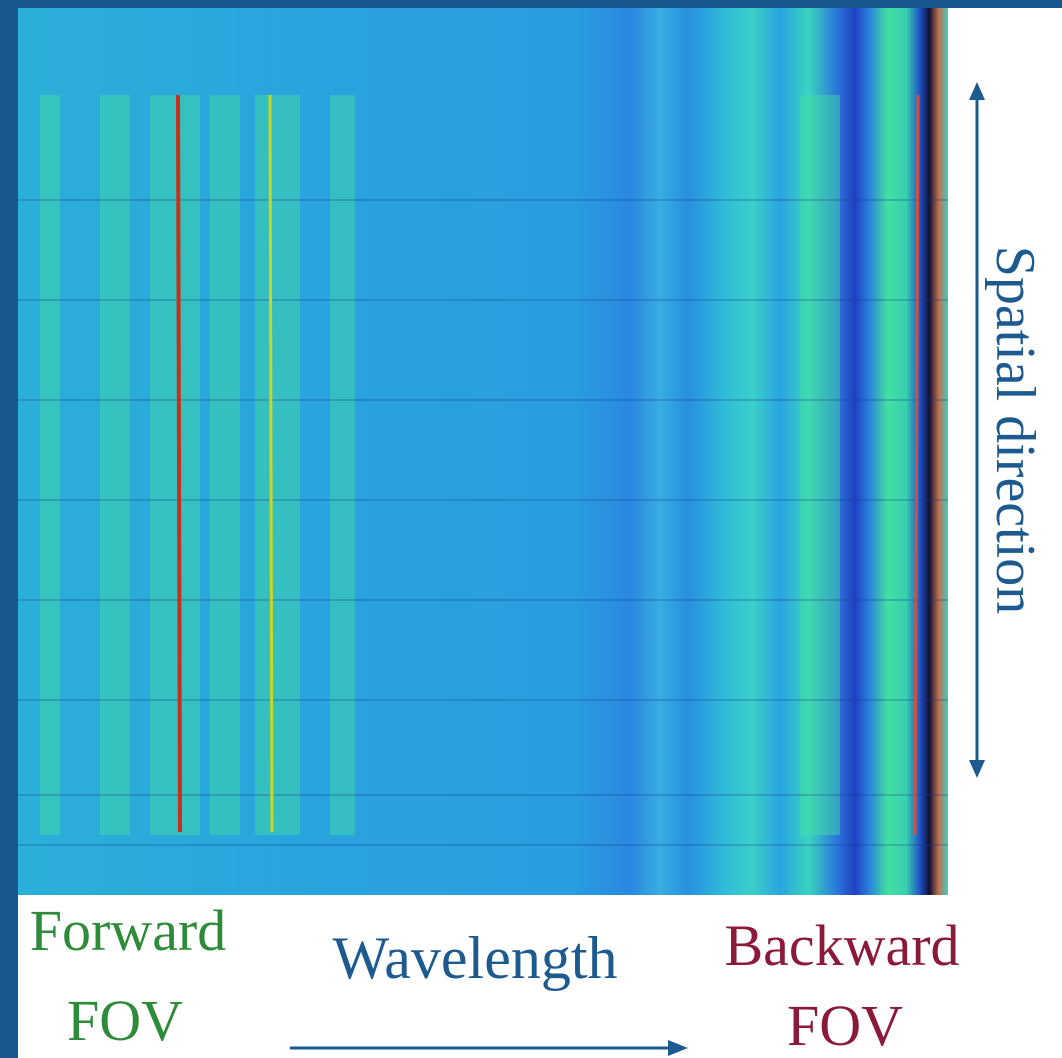 This screenshot has width=1062, height=1058. Describe the element at coordinates (841, 945) in the screenshot. I see `backward-label: Backward` at that location.